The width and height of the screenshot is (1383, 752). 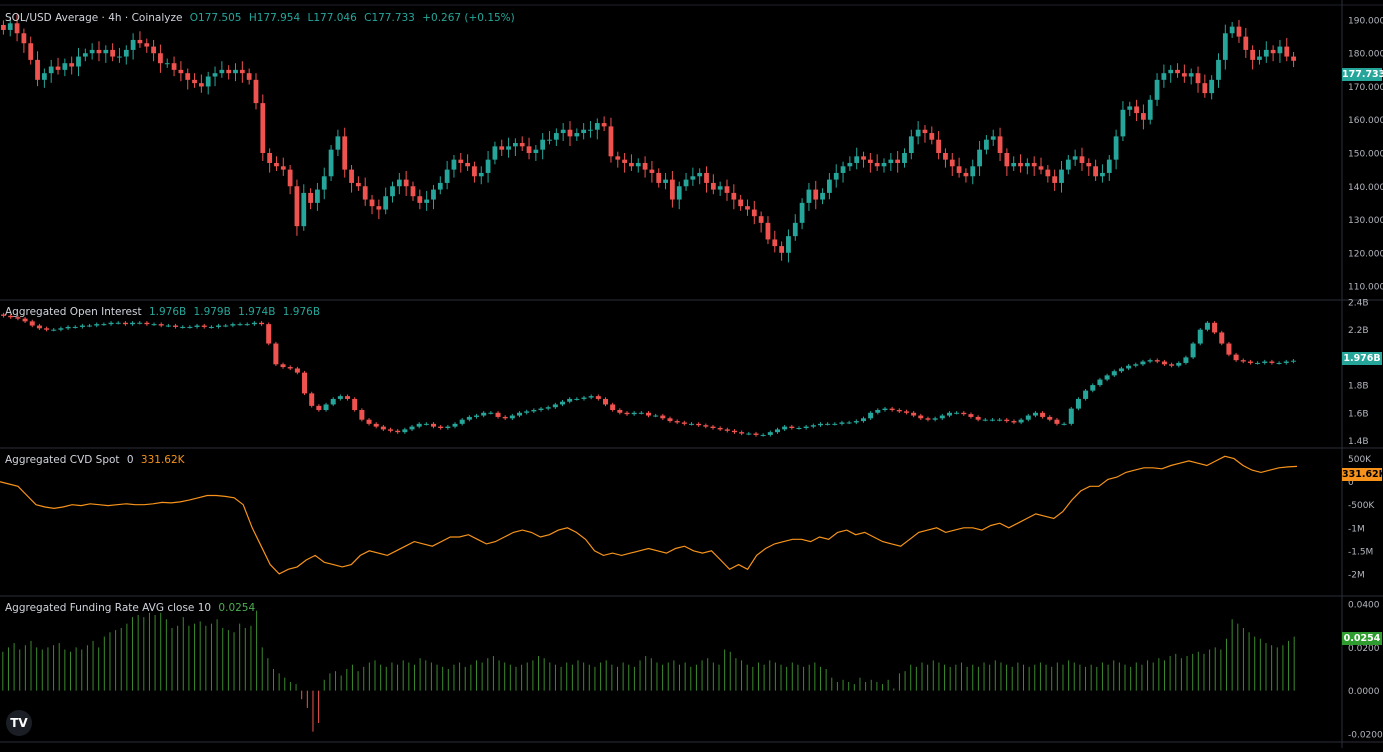 What do you see at coordinates (1365, 288) in the screenshot?
I see `price-axis-tick-8: 110.000` at bounding box center [1365, 288].